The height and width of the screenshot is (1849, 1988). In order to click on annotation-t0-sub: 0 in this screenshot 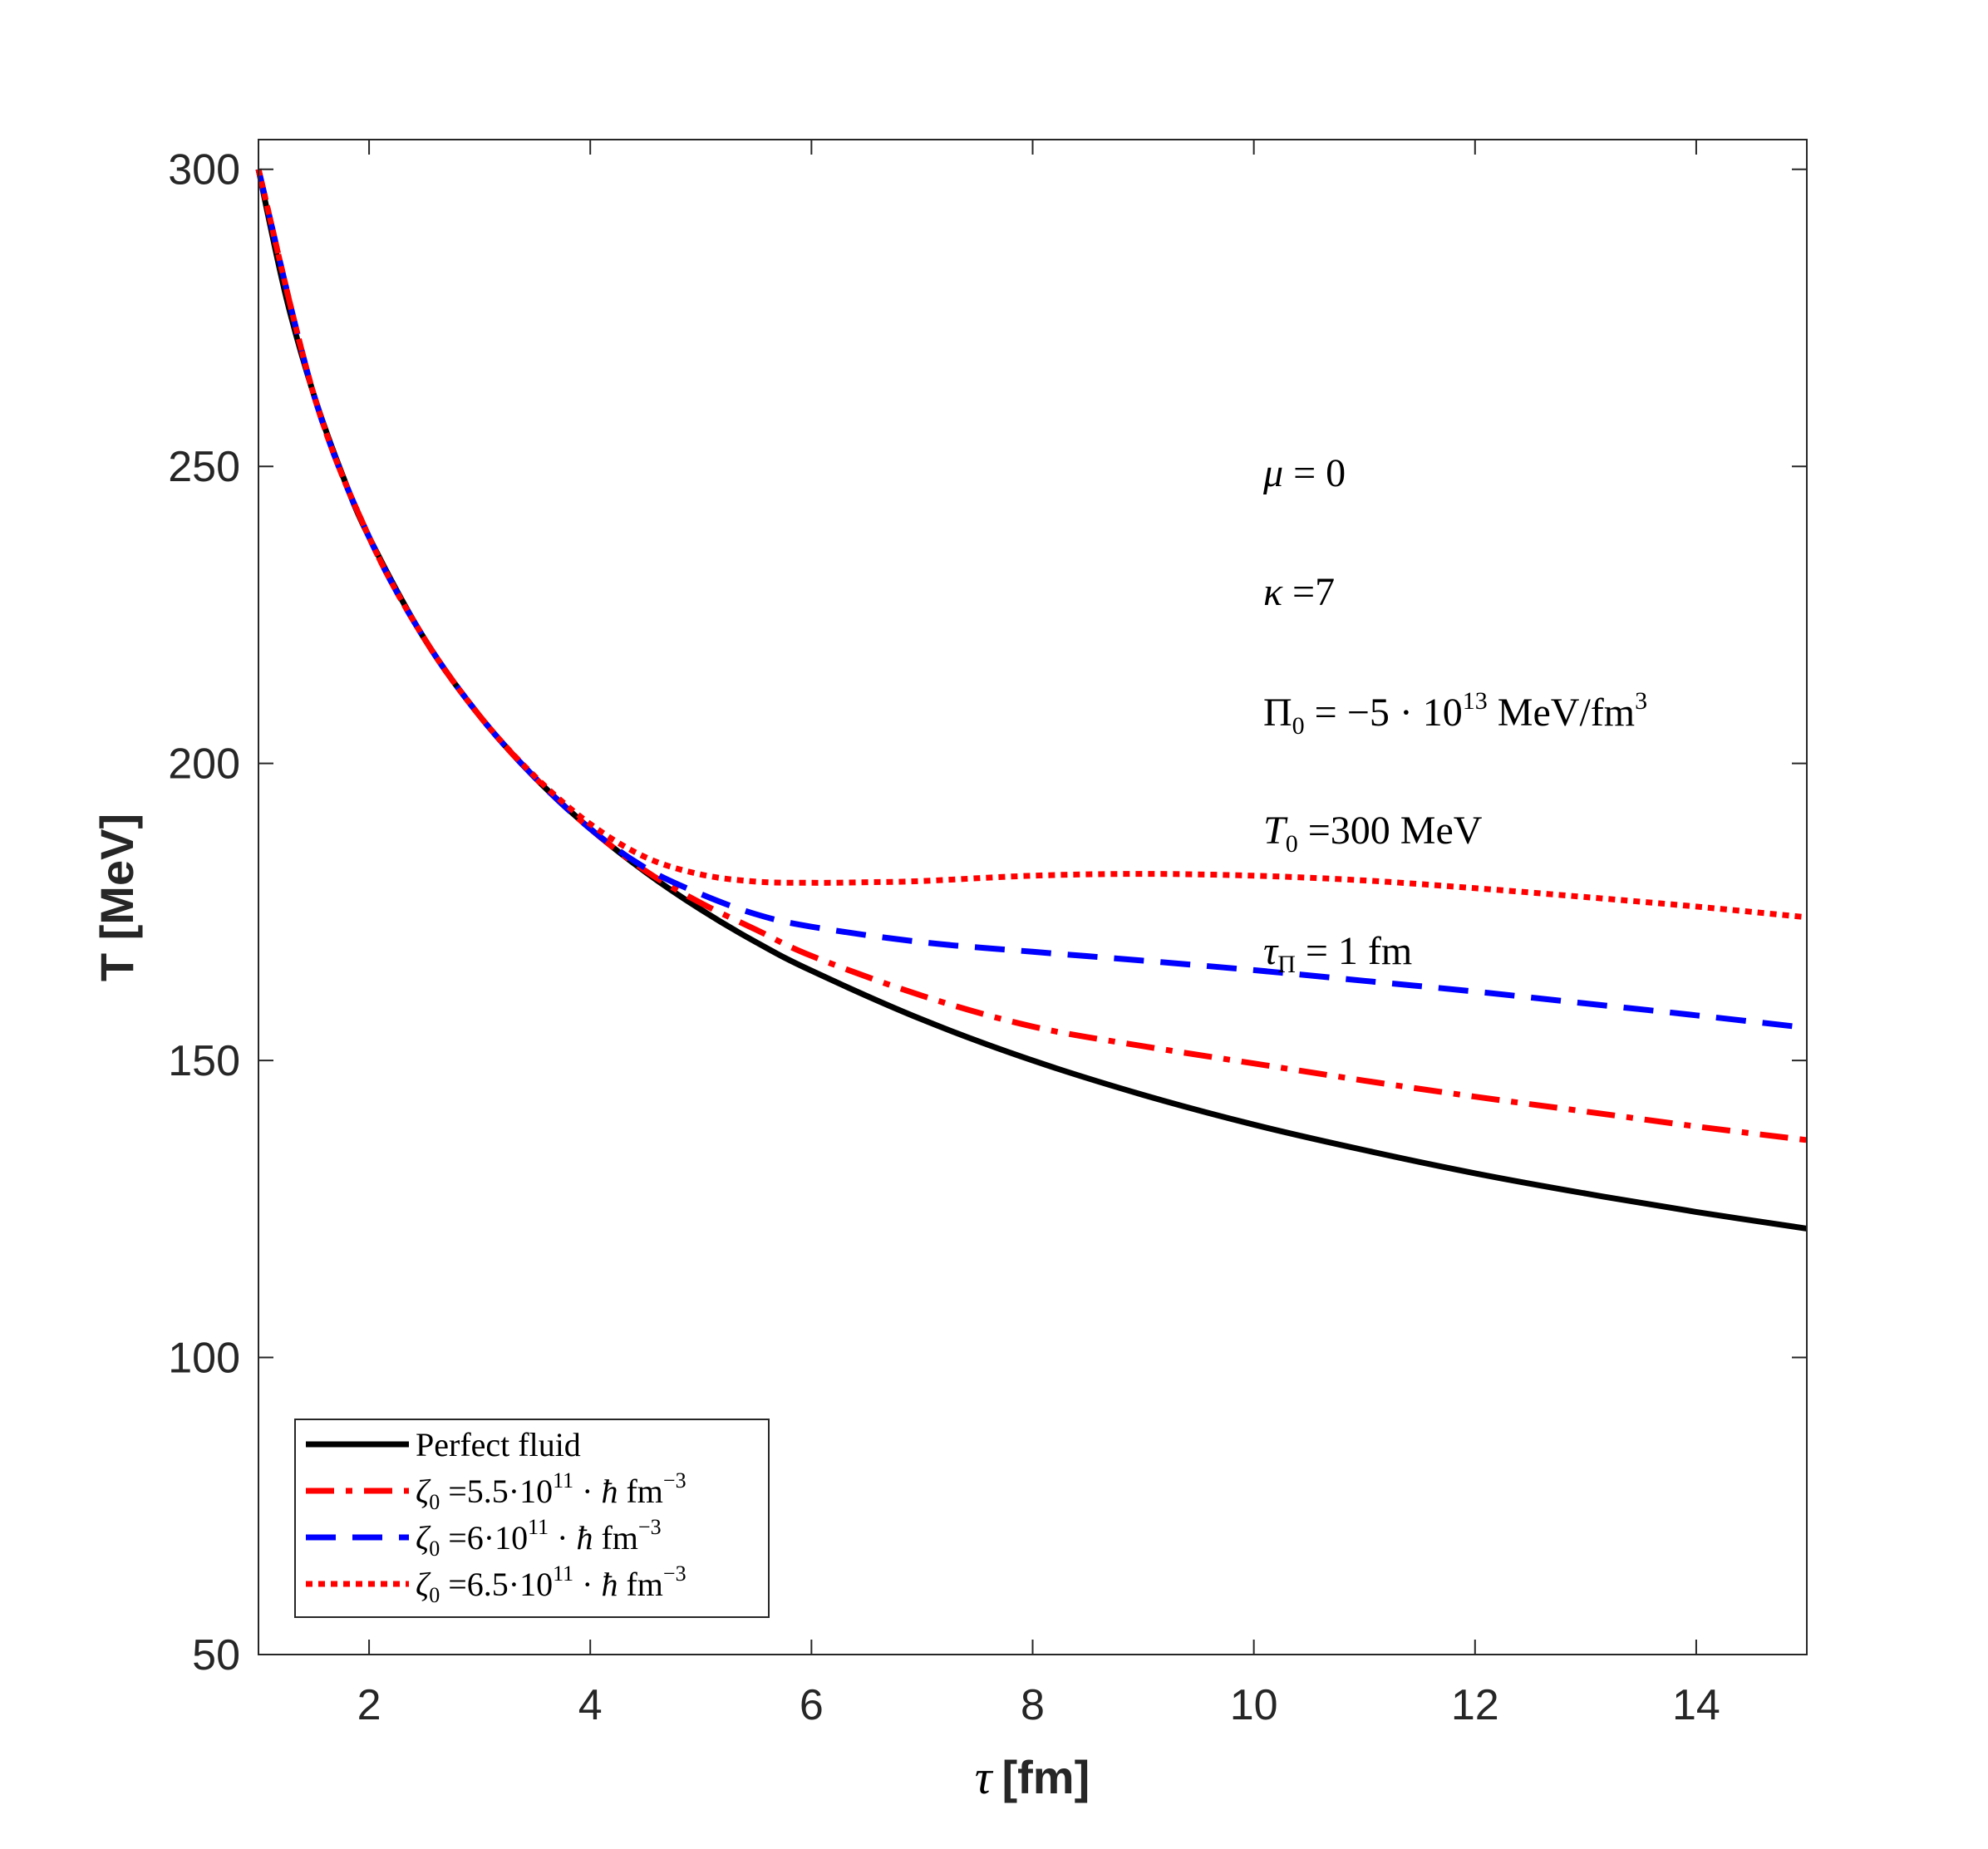, I will do `click(1292, 844)`.